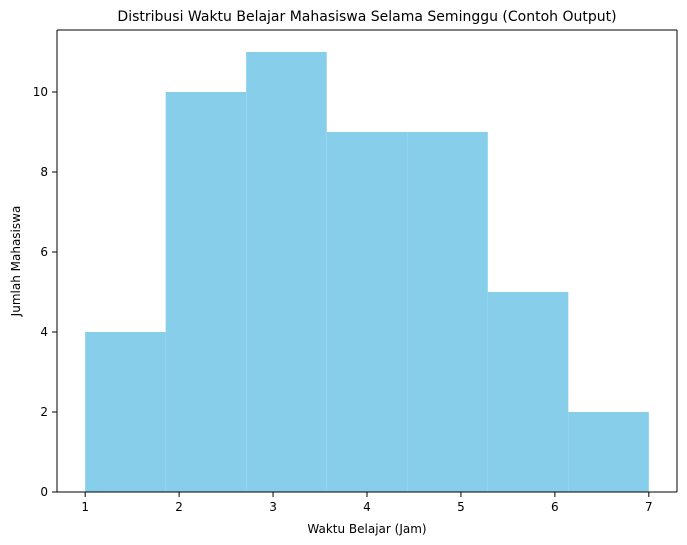 Image resolution: width=687 pixels, height=545 pixels. What do you see at coordinates (367, 507) in the screenshot?
I see `x-tick-label: 4` at bounding box center [367, 507].